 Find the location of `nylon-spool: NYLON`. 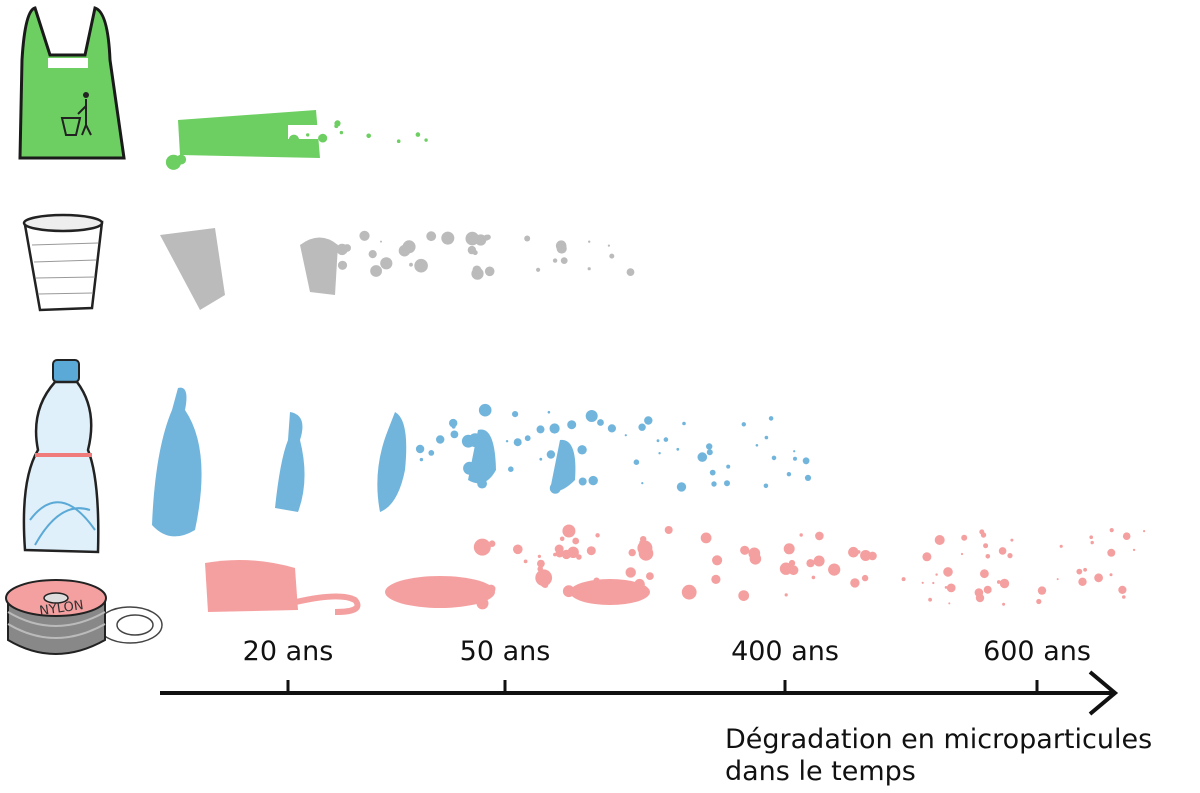

nylon-spool: NYLON is located at coordinates (84, 617).